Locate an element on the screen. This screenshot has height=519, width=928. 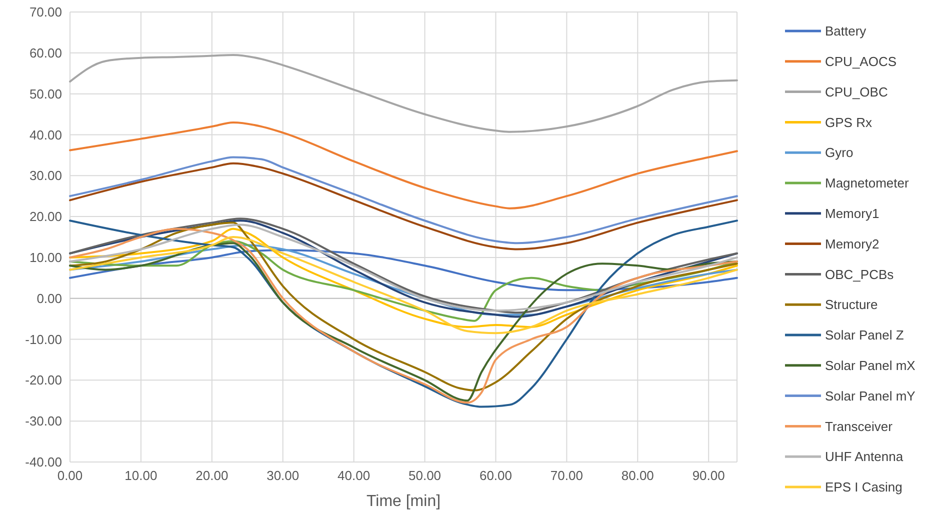
x-axis-title: Time [min] is located at coordinates (403, 501).